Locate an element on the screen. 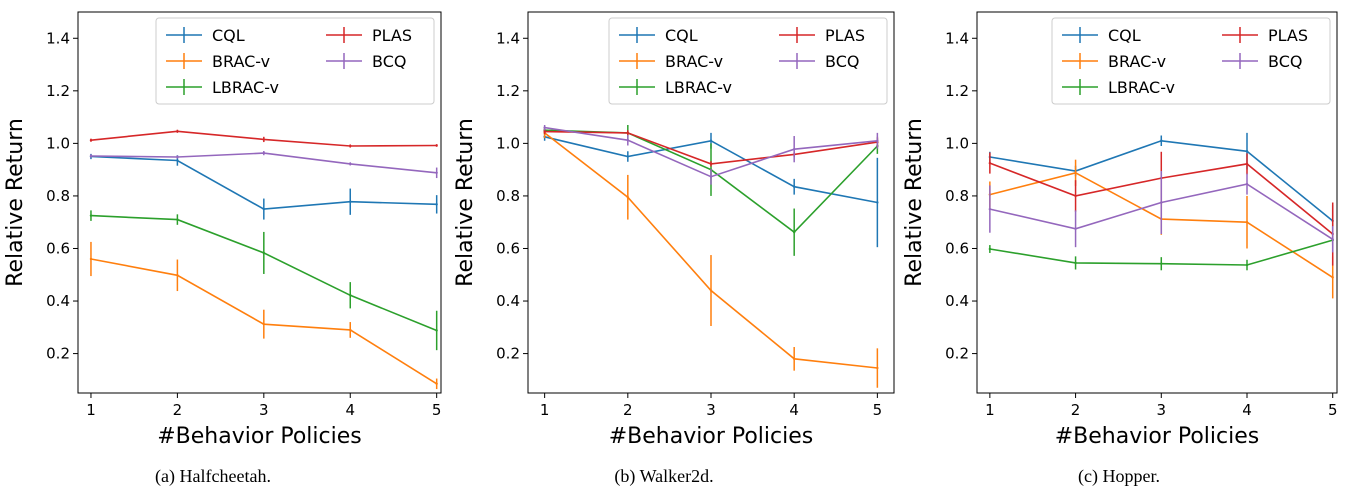 The height and width of the screenshot is (491, 1346). series-plas is located at coordinates (263, 138).